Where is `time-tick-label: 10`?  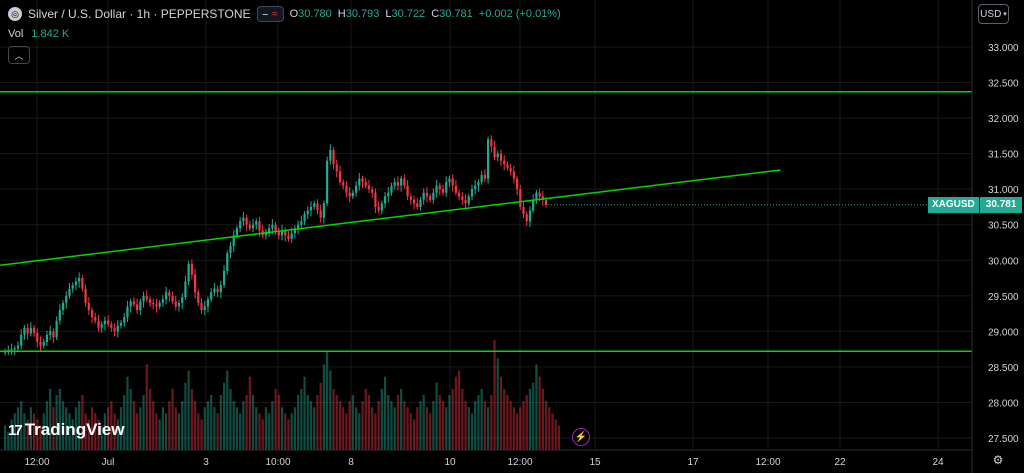 time-tick-label: 10 is located at coordinates (450, 462).